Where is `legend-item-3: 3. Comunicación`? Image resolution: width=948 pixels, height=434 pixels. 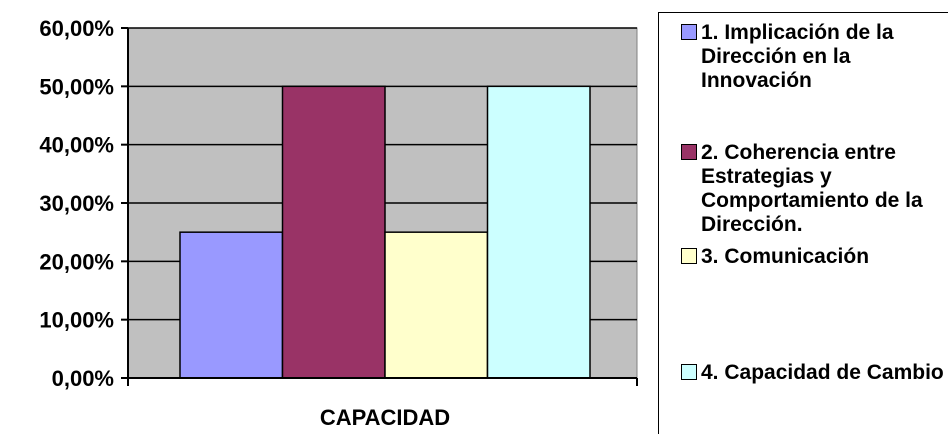 legend-item-3: 3. Comunicación is located at coordinates (813, 257).